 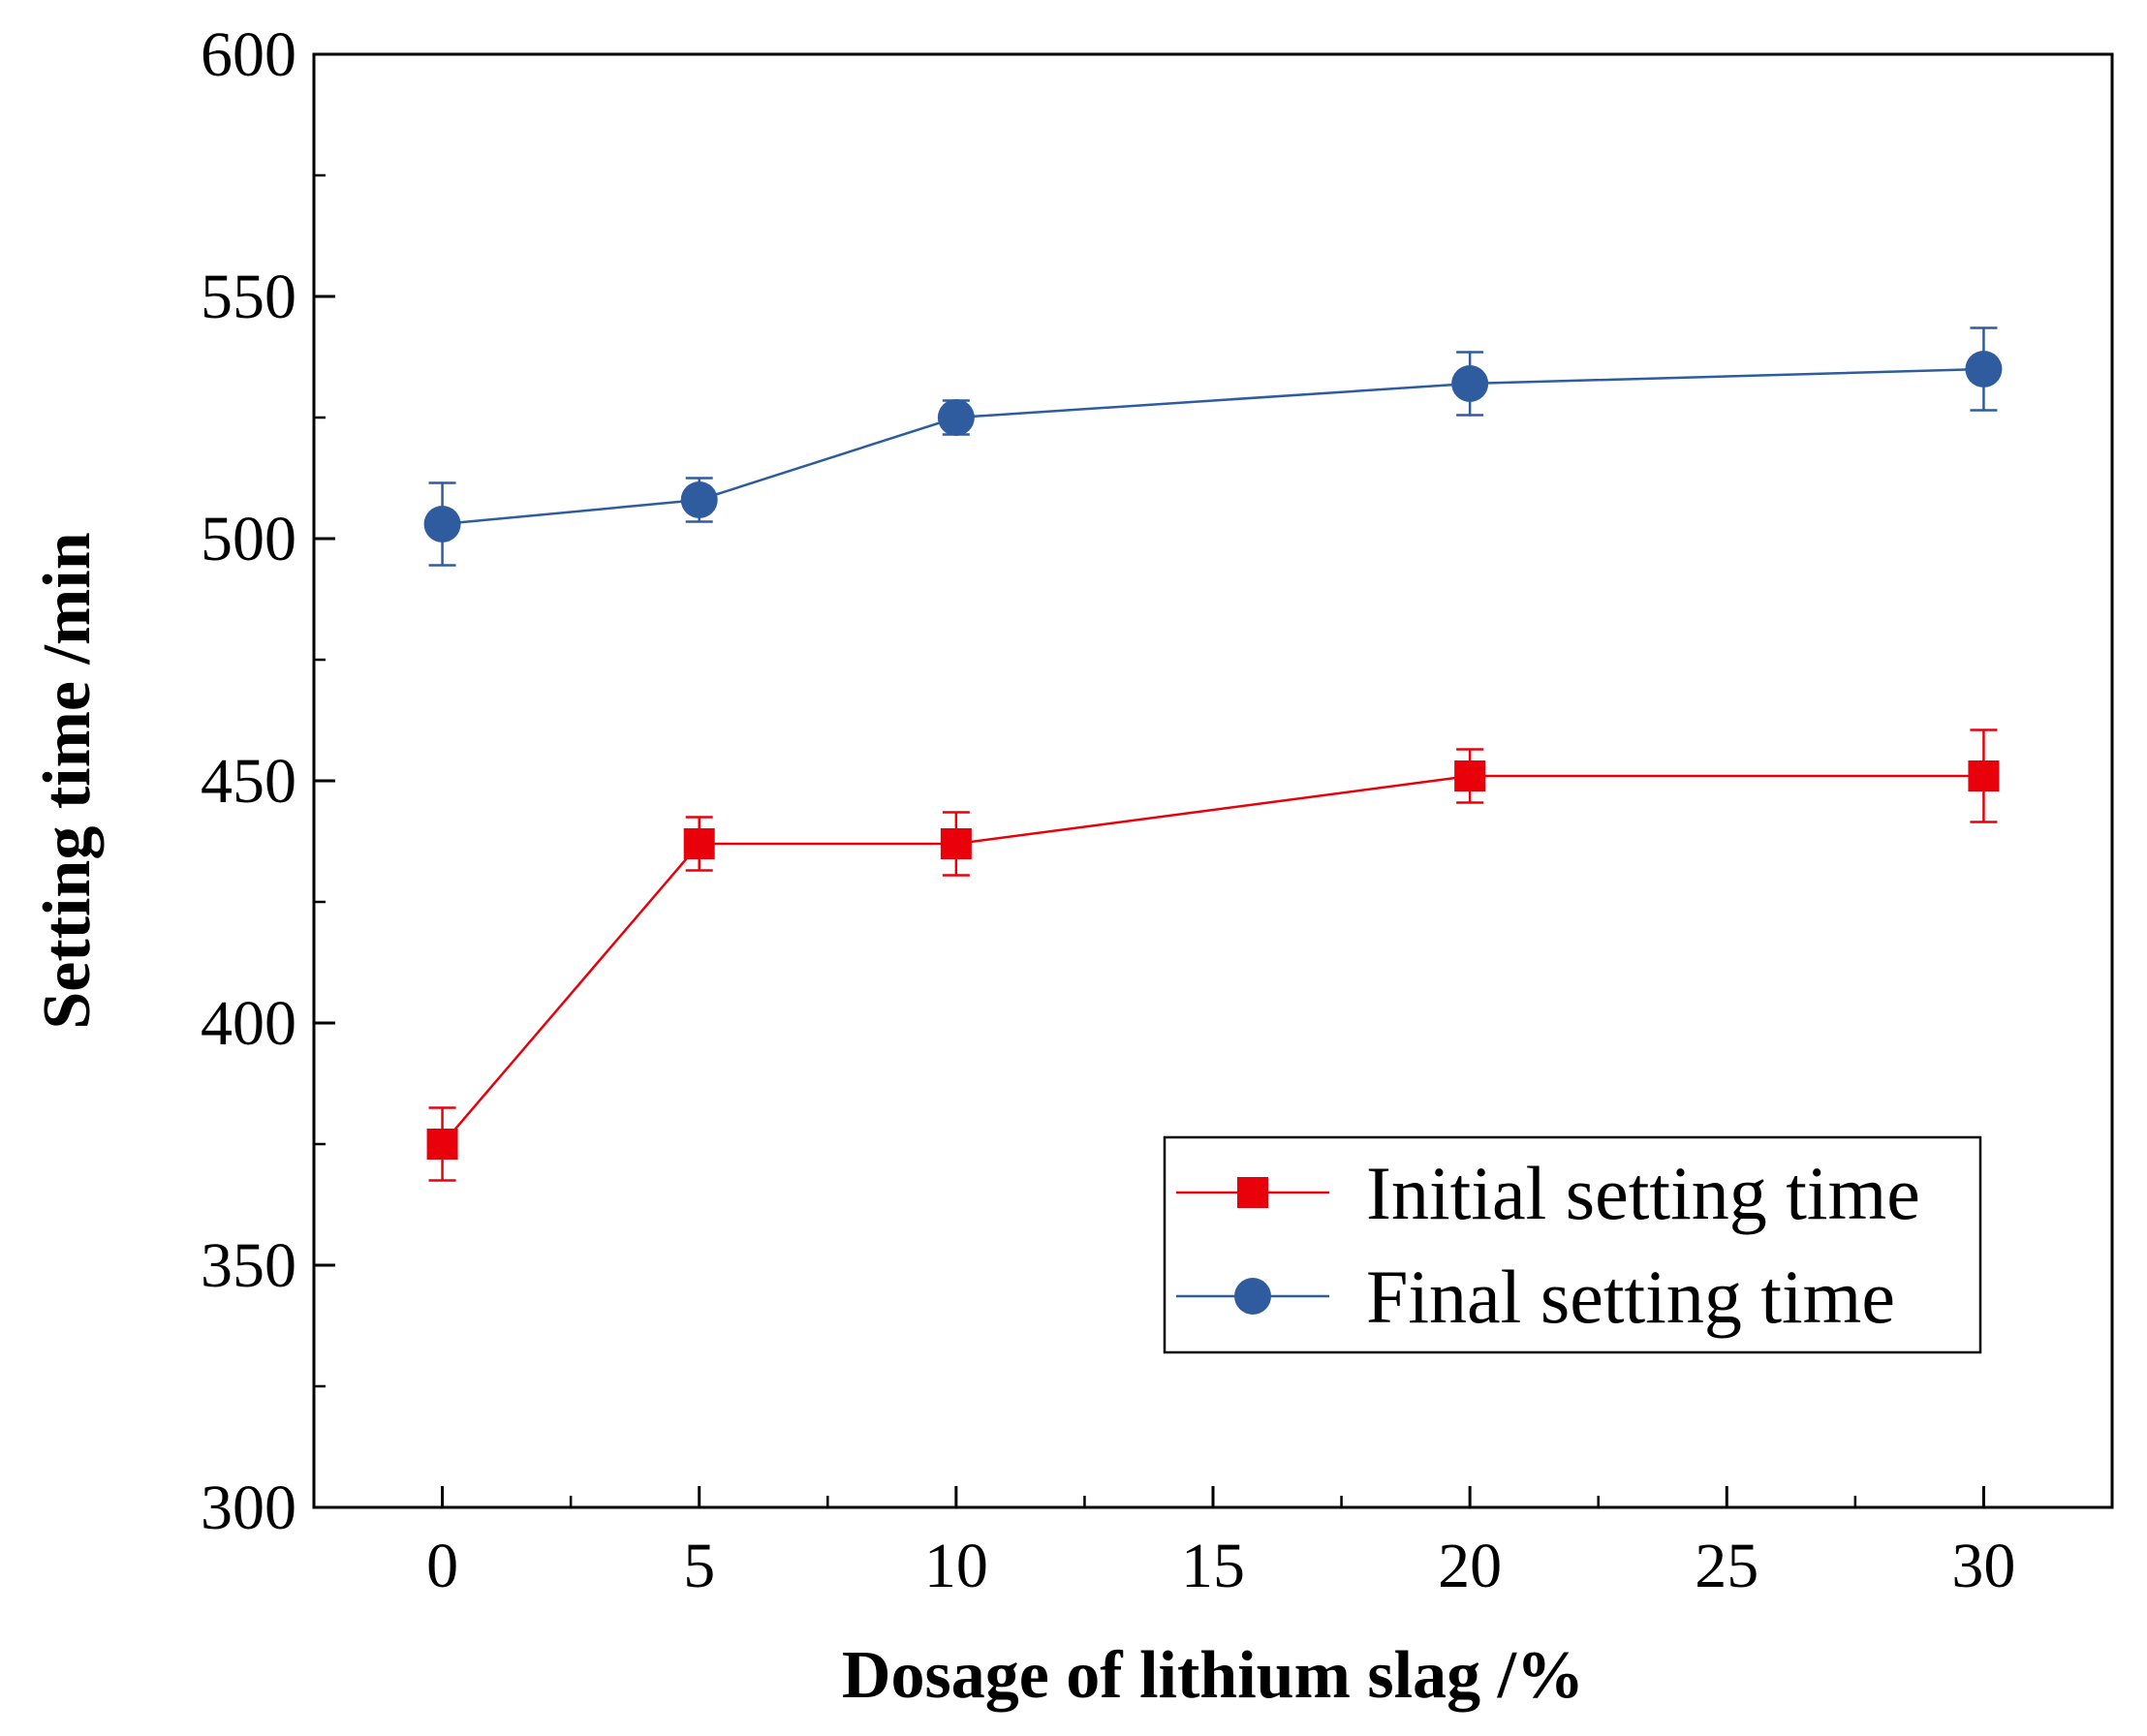 I want to click on legend: Initial setting time Final setting time, so click(x=1572, y=1244).